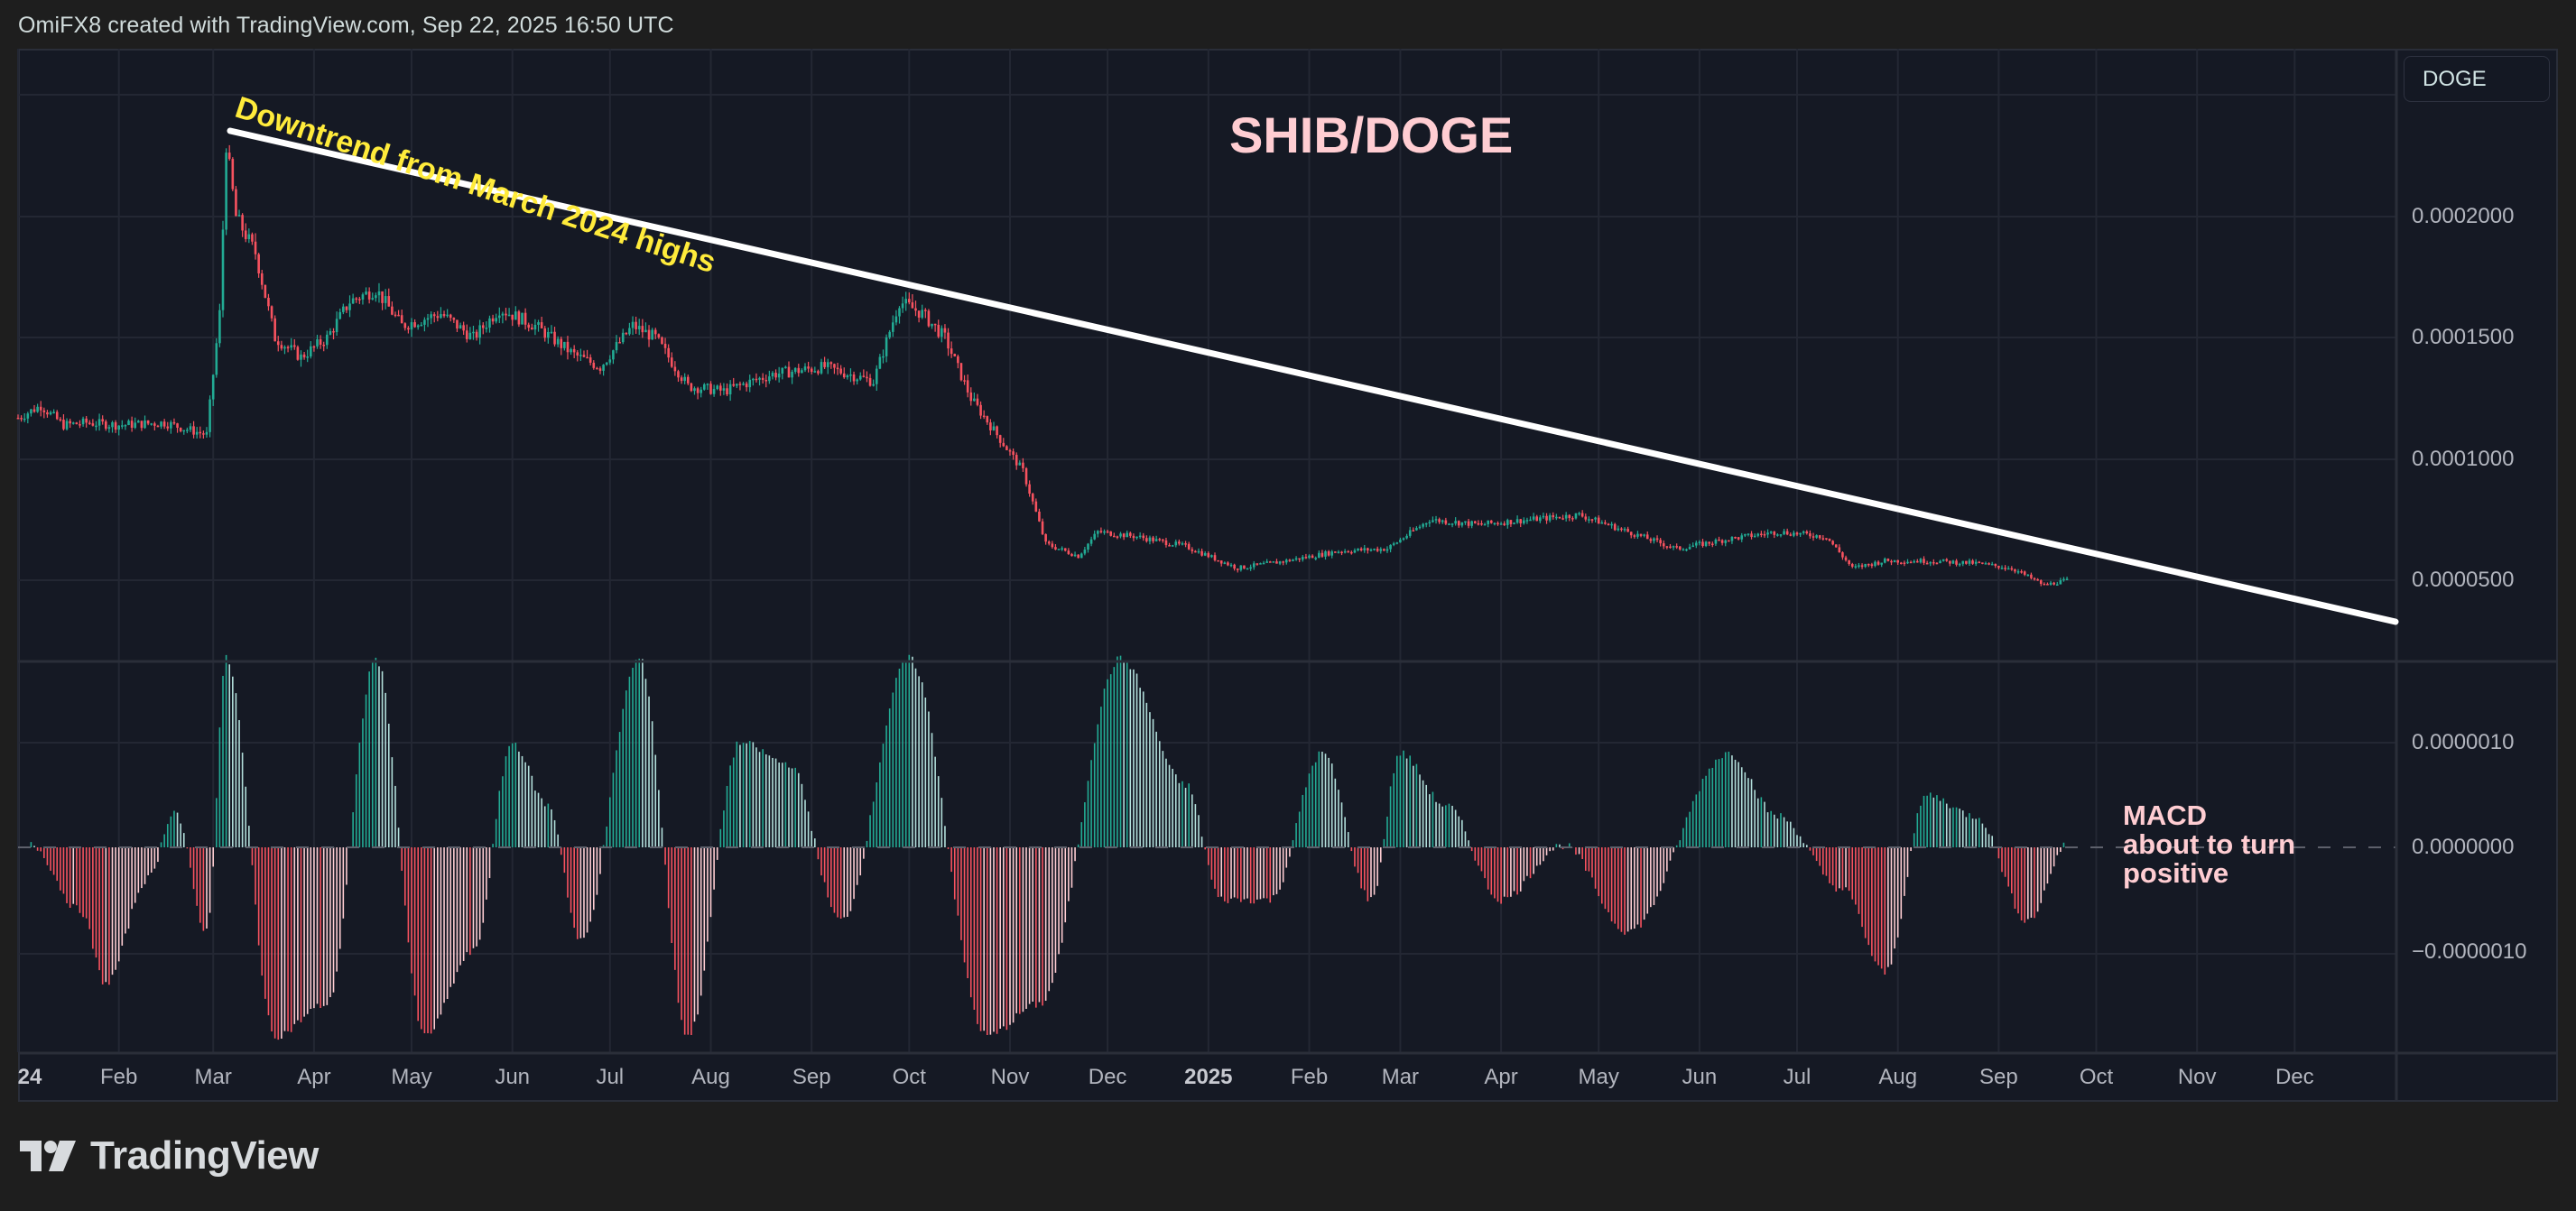 This screenshot has height=1211, width=2576. What do you see at coordinates (2455, 78) in the screenshot?
I see `symbol-text: DOGE` at bounding box center [2455, 78].